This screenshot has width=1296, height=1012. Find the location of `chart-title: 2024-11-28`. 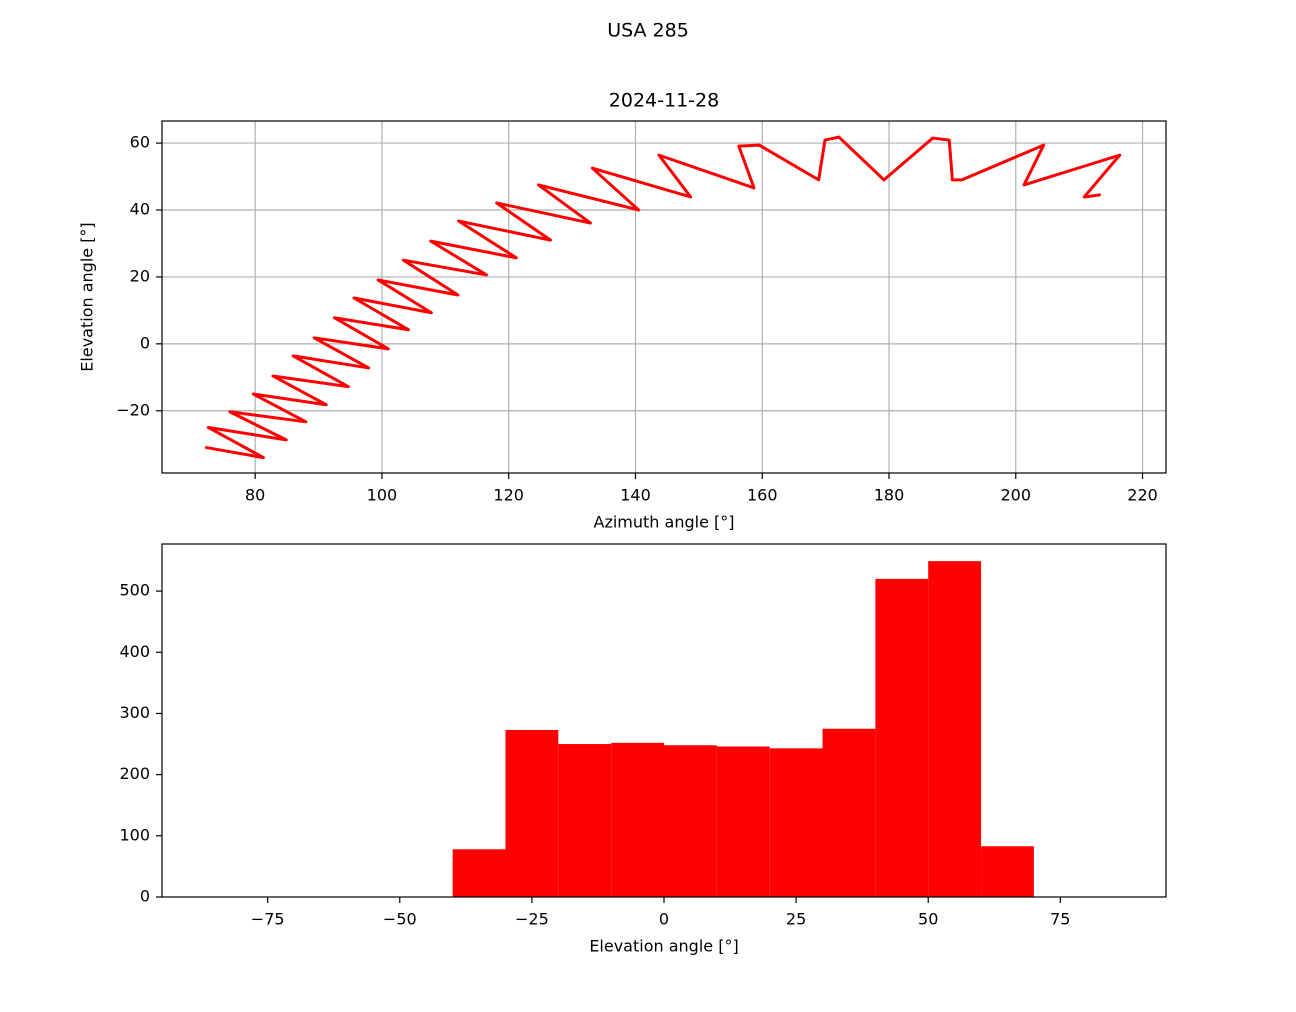

chart-title: 2024-11-28 is located at coordinates (664, 101).